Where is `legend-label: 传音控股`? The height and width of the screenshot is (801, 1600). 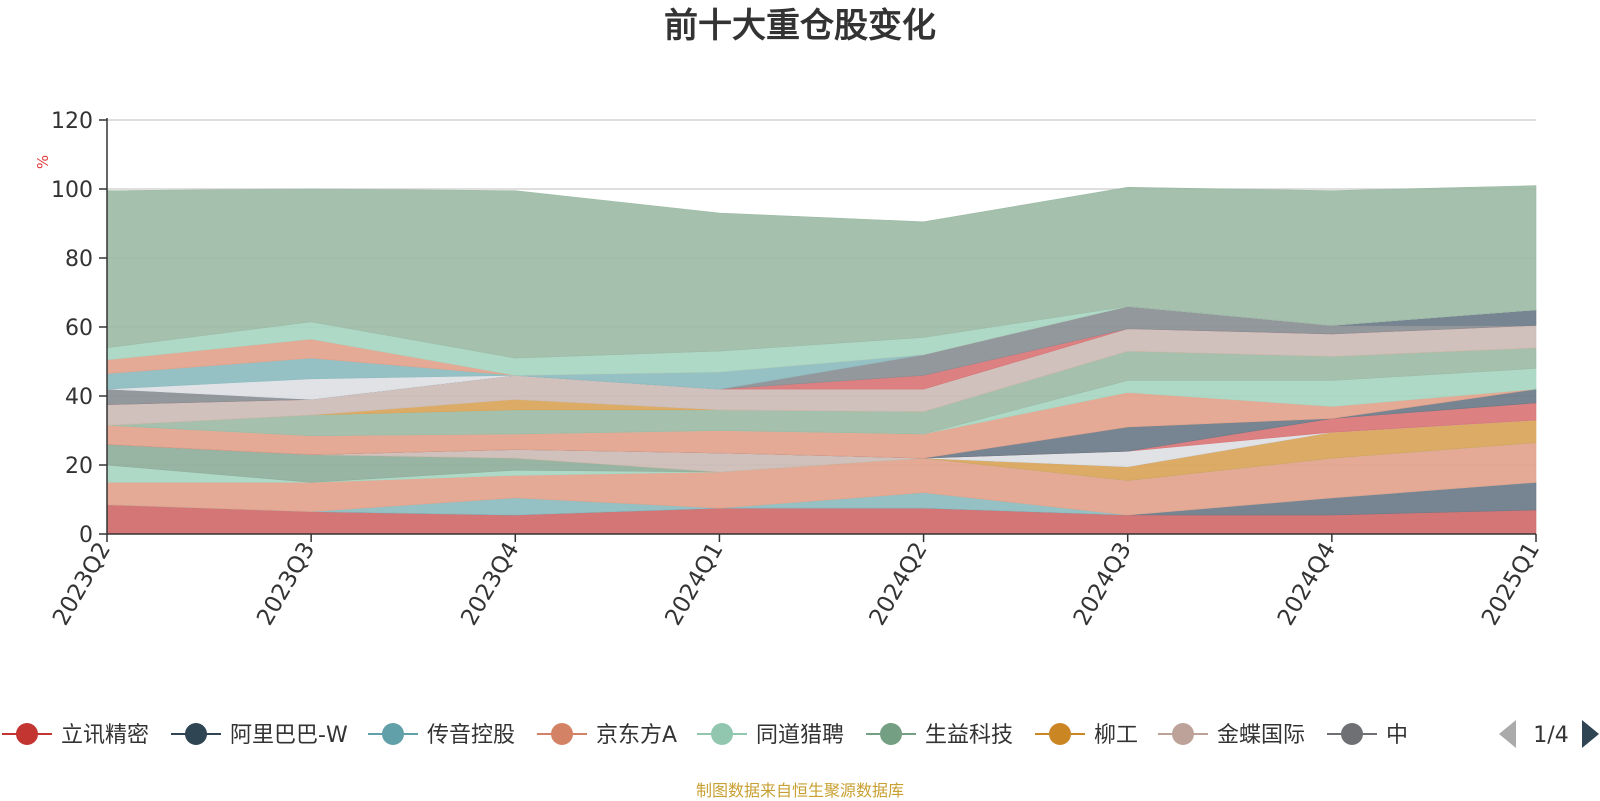 legend-label: 传音控股 is located at coordinates (471, 735).